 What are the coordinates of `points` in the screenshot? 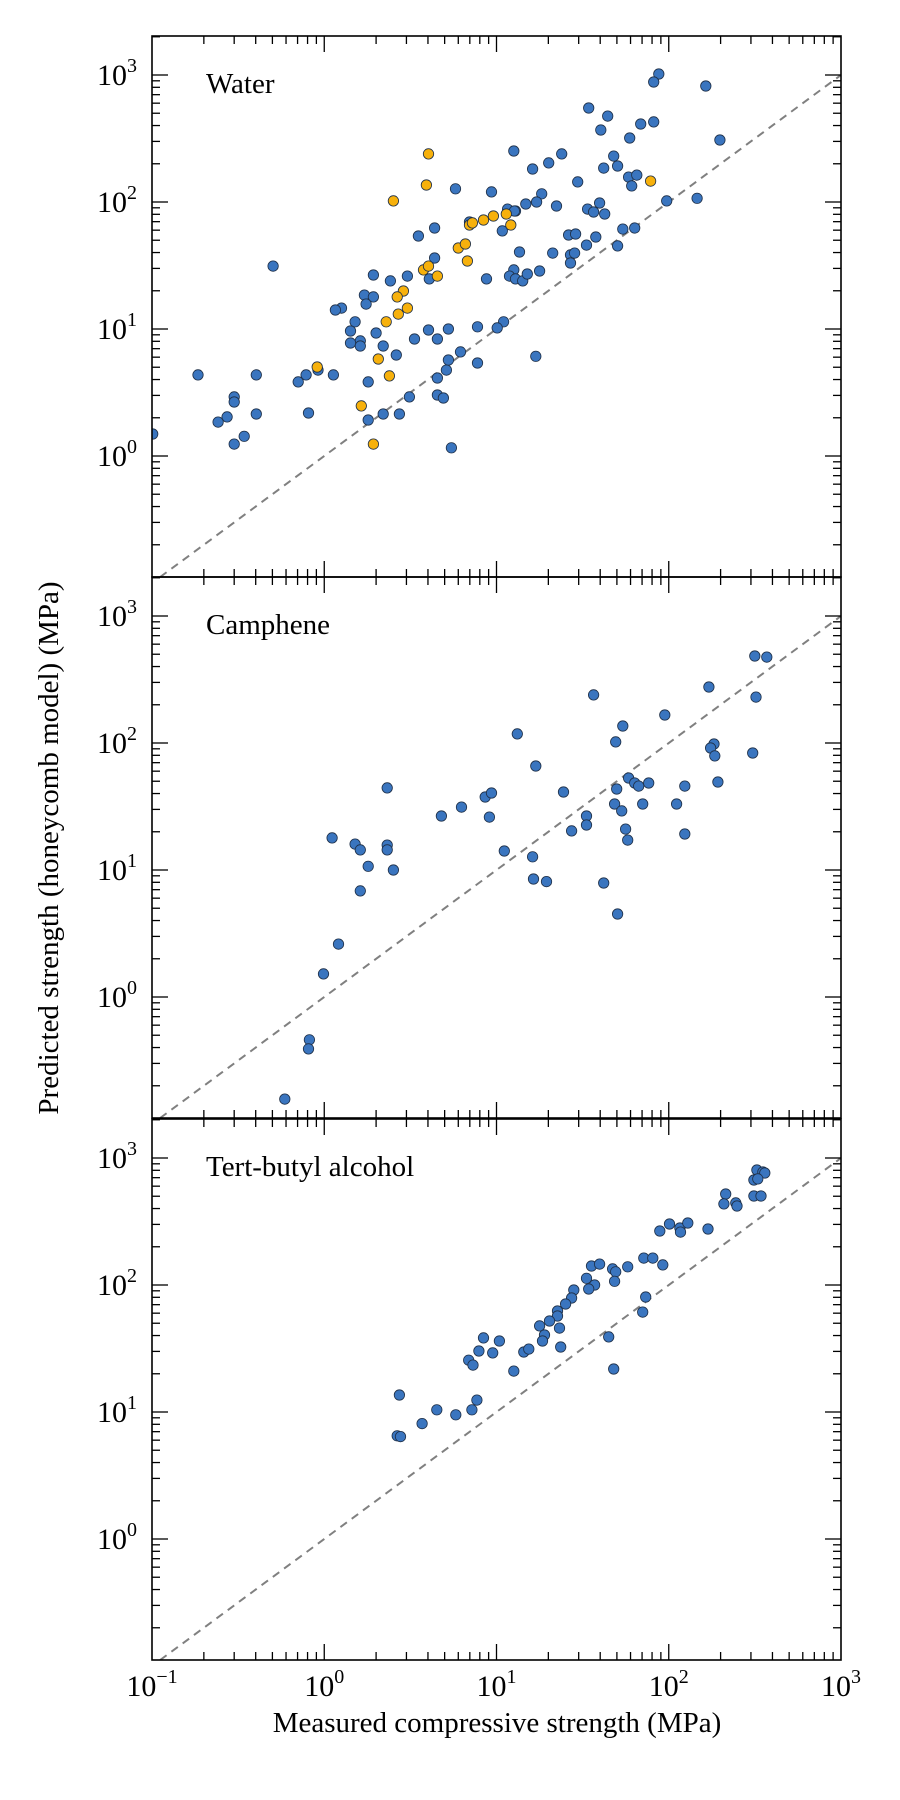 It's located at (439, 261).